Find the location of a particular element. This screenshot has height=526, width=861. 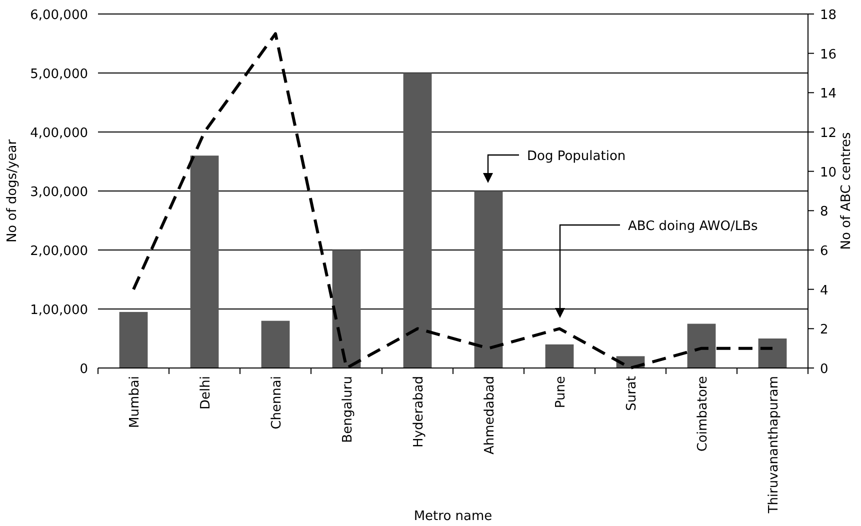

y2-tick-label: 12 is located at coordinates (828, 133).